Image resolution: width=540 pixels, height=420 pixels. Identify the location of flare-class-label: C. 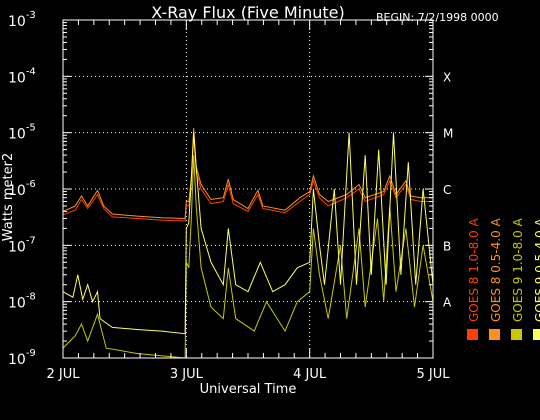
(447, 190).